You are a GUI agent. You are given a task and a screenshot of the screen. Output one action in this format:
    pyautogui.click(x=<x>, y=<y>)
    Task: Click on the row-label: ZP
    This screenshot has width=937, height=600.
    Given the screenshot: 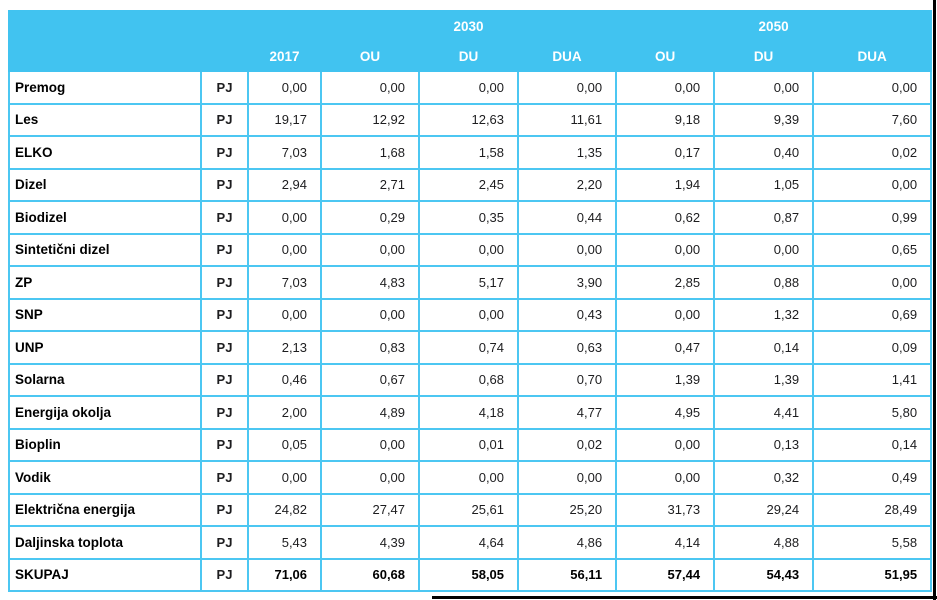 What is the action you would take?
    pyautogui.click(x=105, y=282)
    